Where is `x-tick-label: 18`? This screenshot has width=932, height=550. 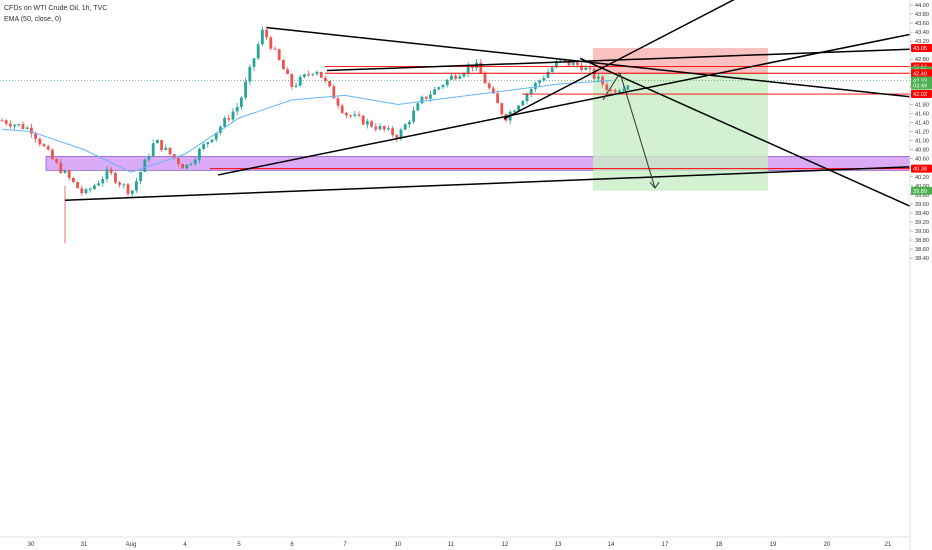 x-tick-label: 18 is located at coordinates (719, 545).